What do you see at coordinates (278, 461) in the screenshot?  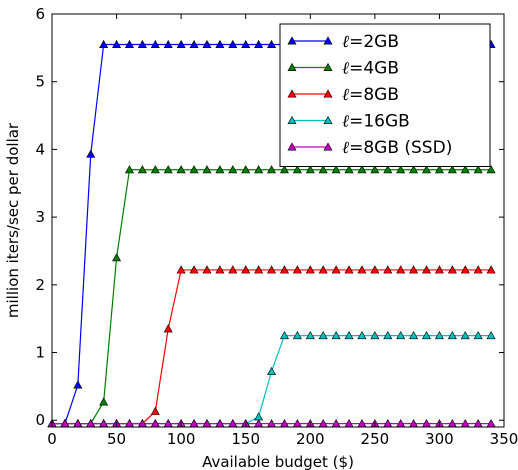 I see `x-axis-label: Available budget ($)` at bounding box center [278, 461].